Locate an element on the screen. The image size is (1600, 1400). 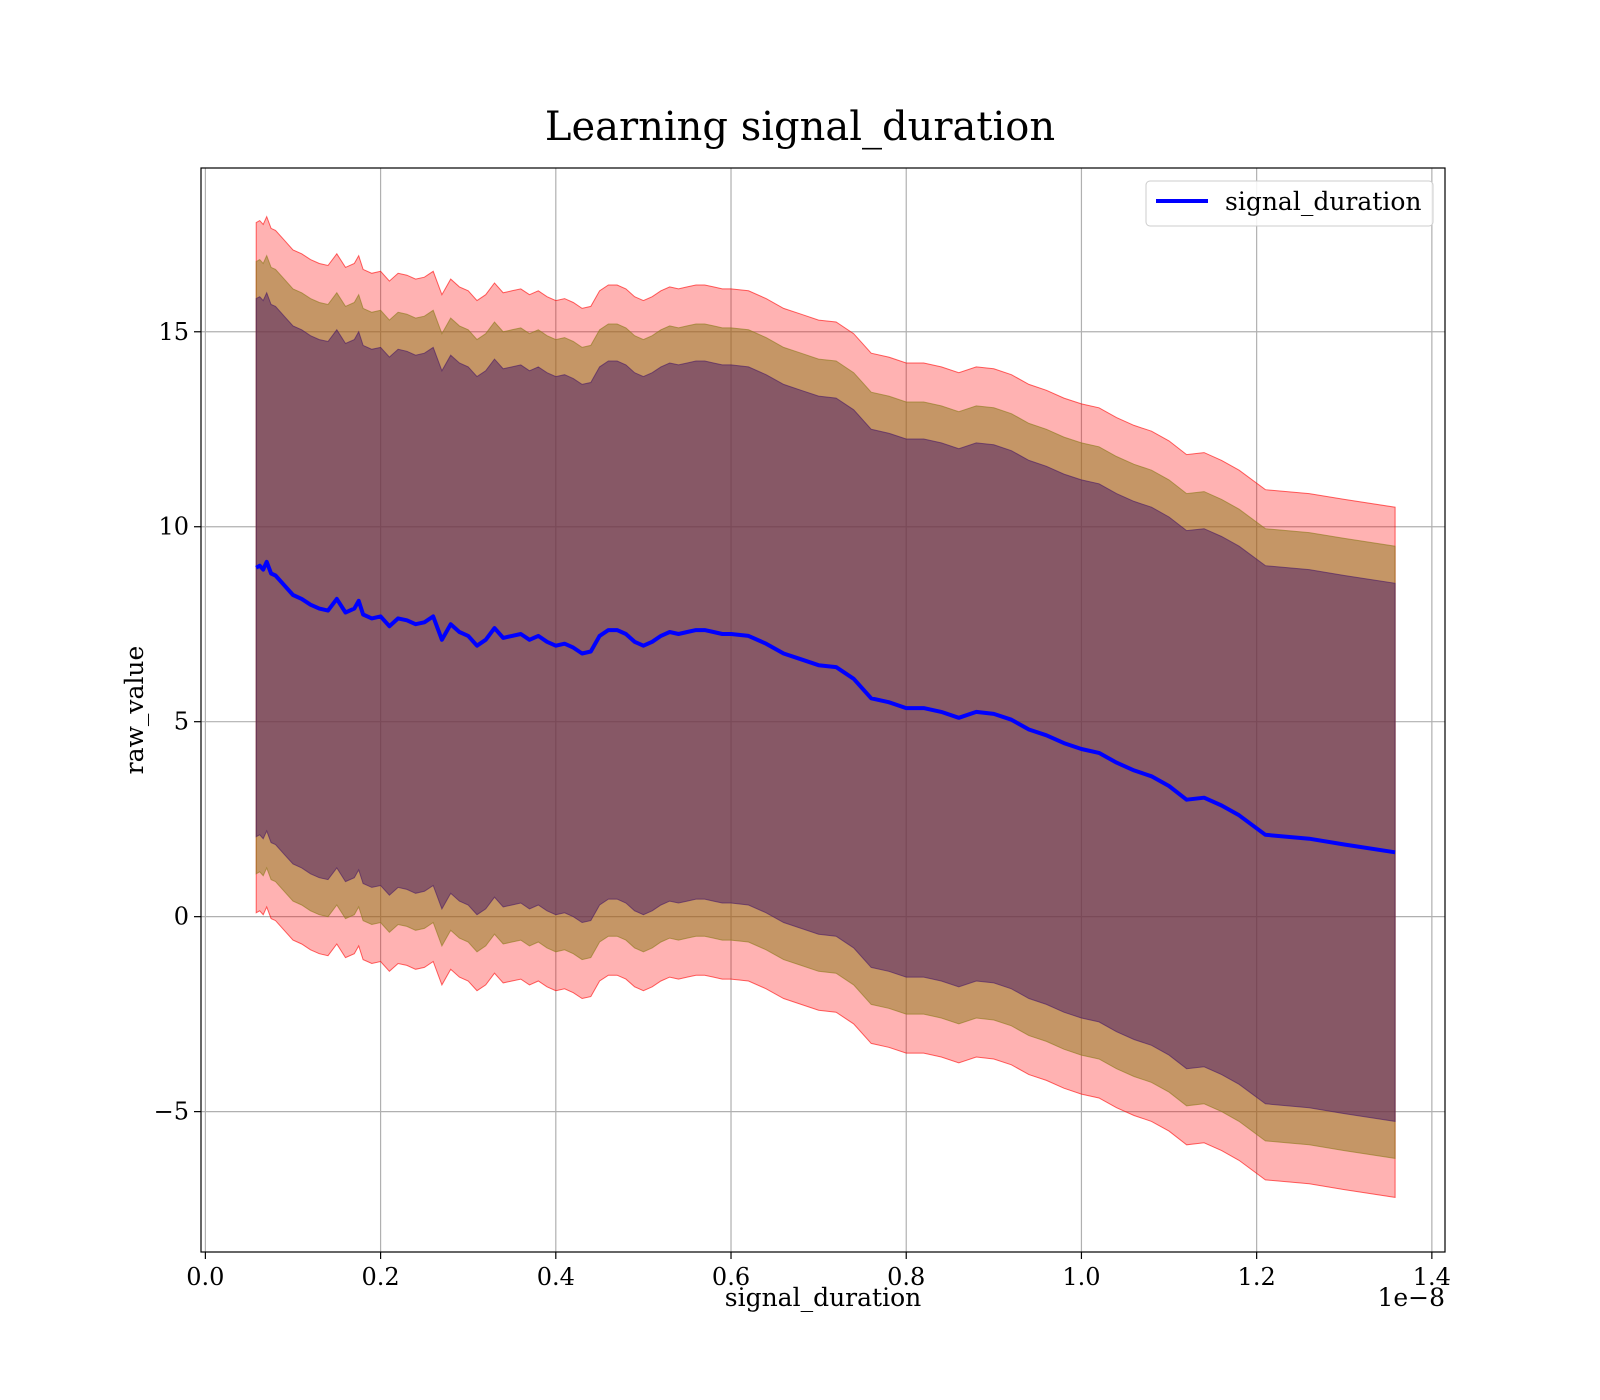
y-tick-label: 5 is located at coordinates (181, 722).